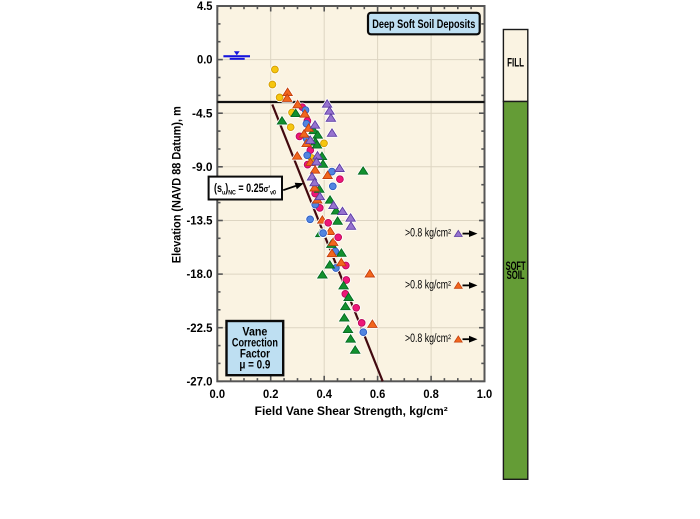 This screenshot has height=519, width=700. What do you see at coordinates (202, 168) in the screenshot?
I see `svg-text: -9.0` at bounding box center [202, 168].